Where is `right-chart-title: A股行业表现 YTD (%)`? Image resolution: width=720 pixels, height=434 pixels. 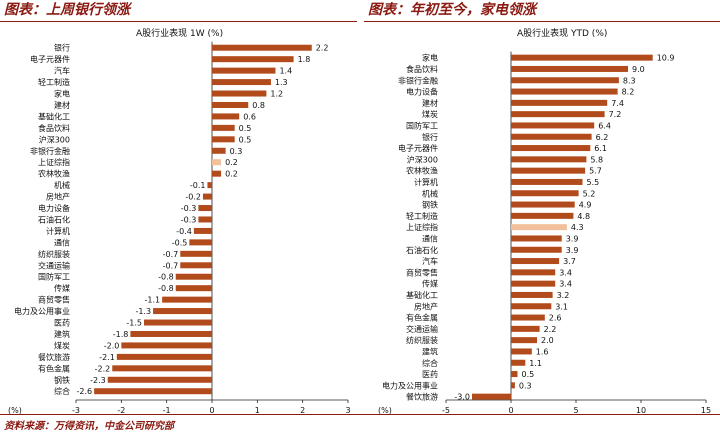
right-chart-title: A股行业表现 YTD (%) is located at coordinates (562, 34).